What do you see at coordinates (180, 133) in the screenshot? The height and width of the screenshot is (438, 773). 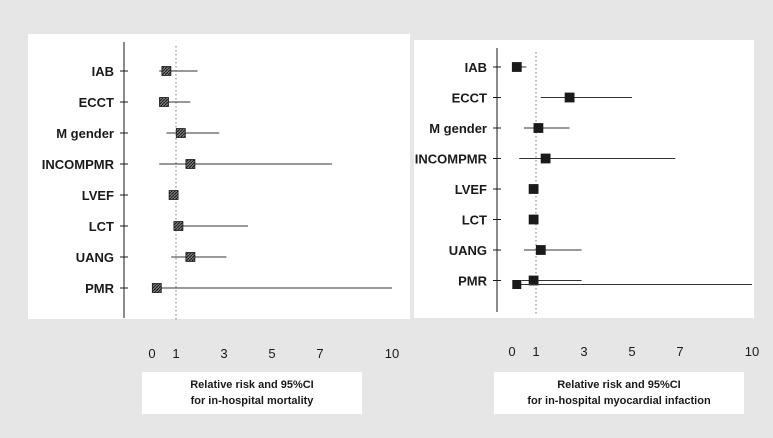 I see `left-estimate-m-gender` at bounding box center [180, 133].